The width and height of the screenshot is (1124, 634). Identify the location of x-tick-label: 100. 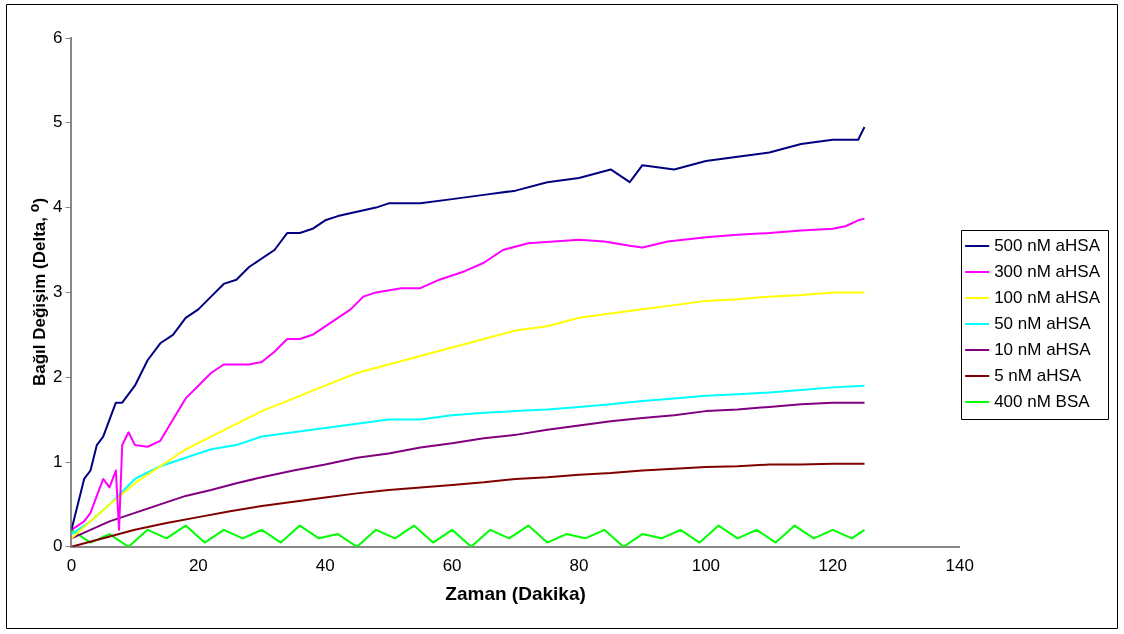
(706, 565).